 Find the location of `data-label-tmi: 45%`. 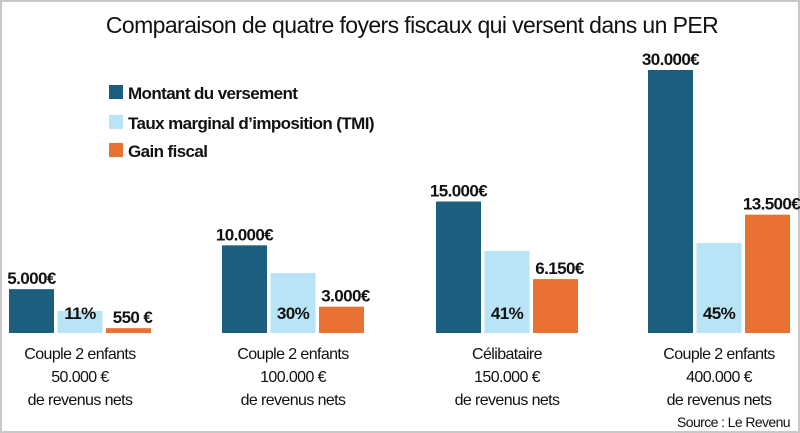

data-label-tmi: 45% is located at coordinates (719, 313).